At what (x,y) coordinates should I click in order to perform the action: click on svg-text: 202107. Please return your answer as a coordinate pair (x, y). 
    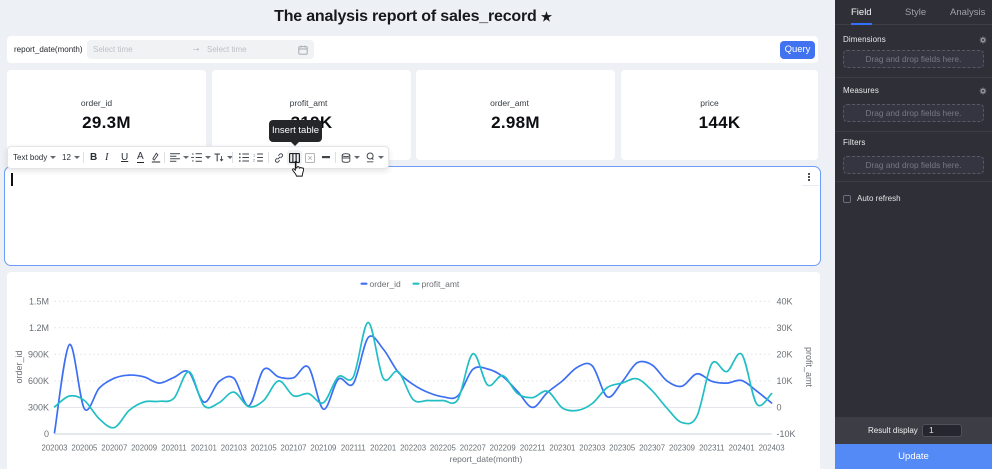
    Looking at the image, I should click on (293, 448).